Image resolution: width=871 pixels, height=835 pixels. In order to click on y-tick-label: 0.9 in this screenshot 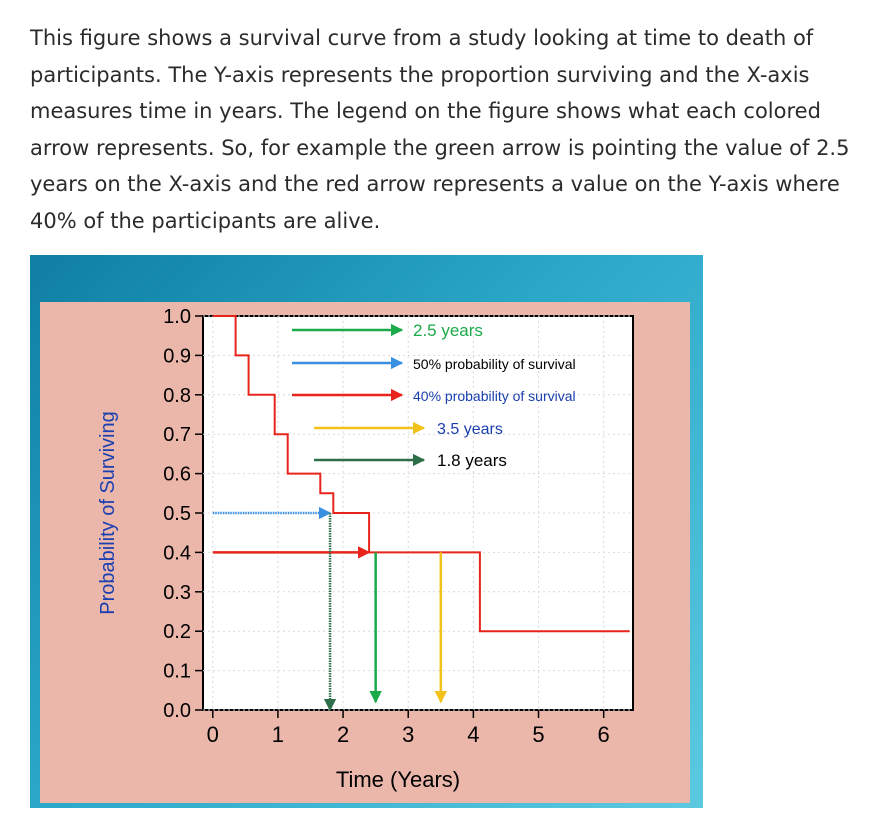, I will do `click(177, 356)`.